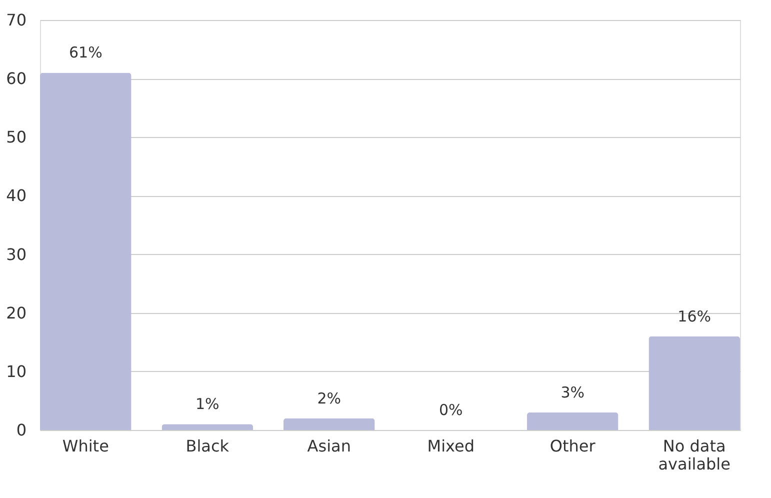 Image resolution: width=771 pixels, height=498 pixels. What do you see at coordinates (16, 196) in the screenshot?
I see `y-tick-label: 40` at bounding box center [16, 196].